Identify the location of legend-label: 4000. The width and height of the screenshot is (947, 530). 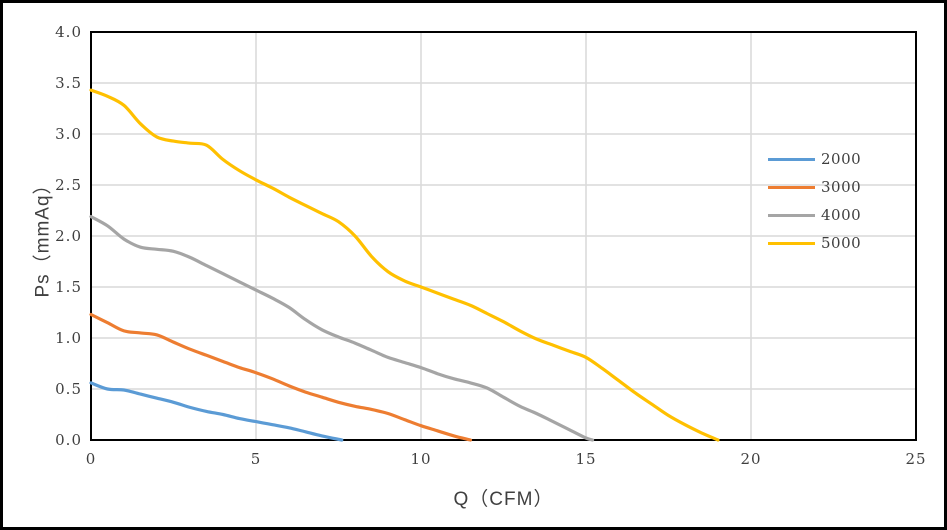
(841, 215).